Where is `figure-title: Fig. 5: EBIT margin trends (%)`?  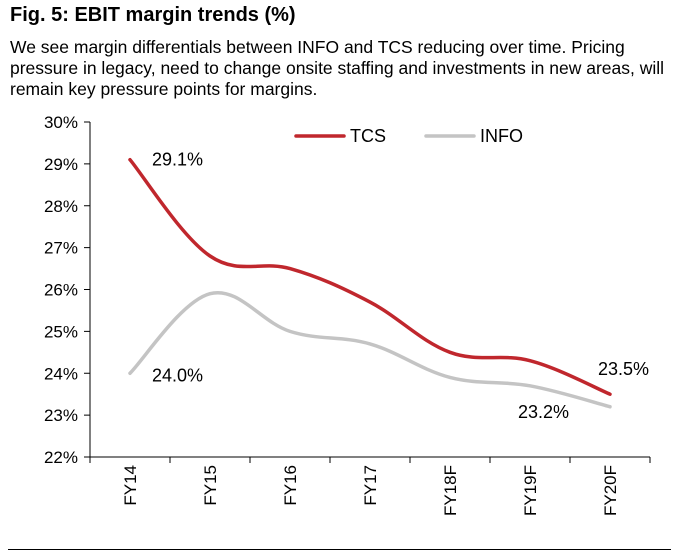
figure-title: Fig. 5: EBIT margin trends (%) is located at coordinates (153, 15).